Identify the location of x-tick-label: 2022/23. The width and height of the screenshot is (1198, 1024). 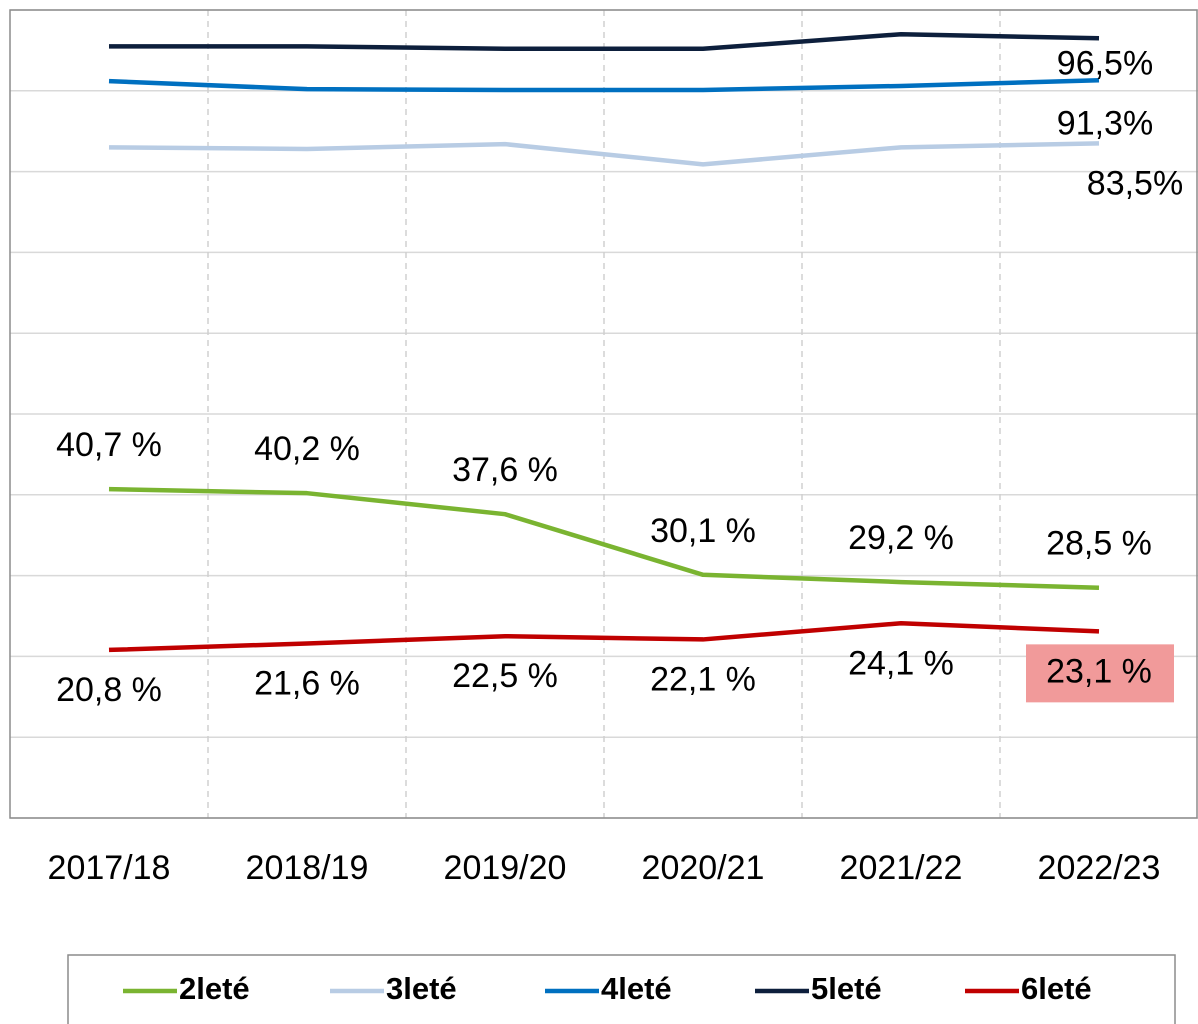
(1099, 868).